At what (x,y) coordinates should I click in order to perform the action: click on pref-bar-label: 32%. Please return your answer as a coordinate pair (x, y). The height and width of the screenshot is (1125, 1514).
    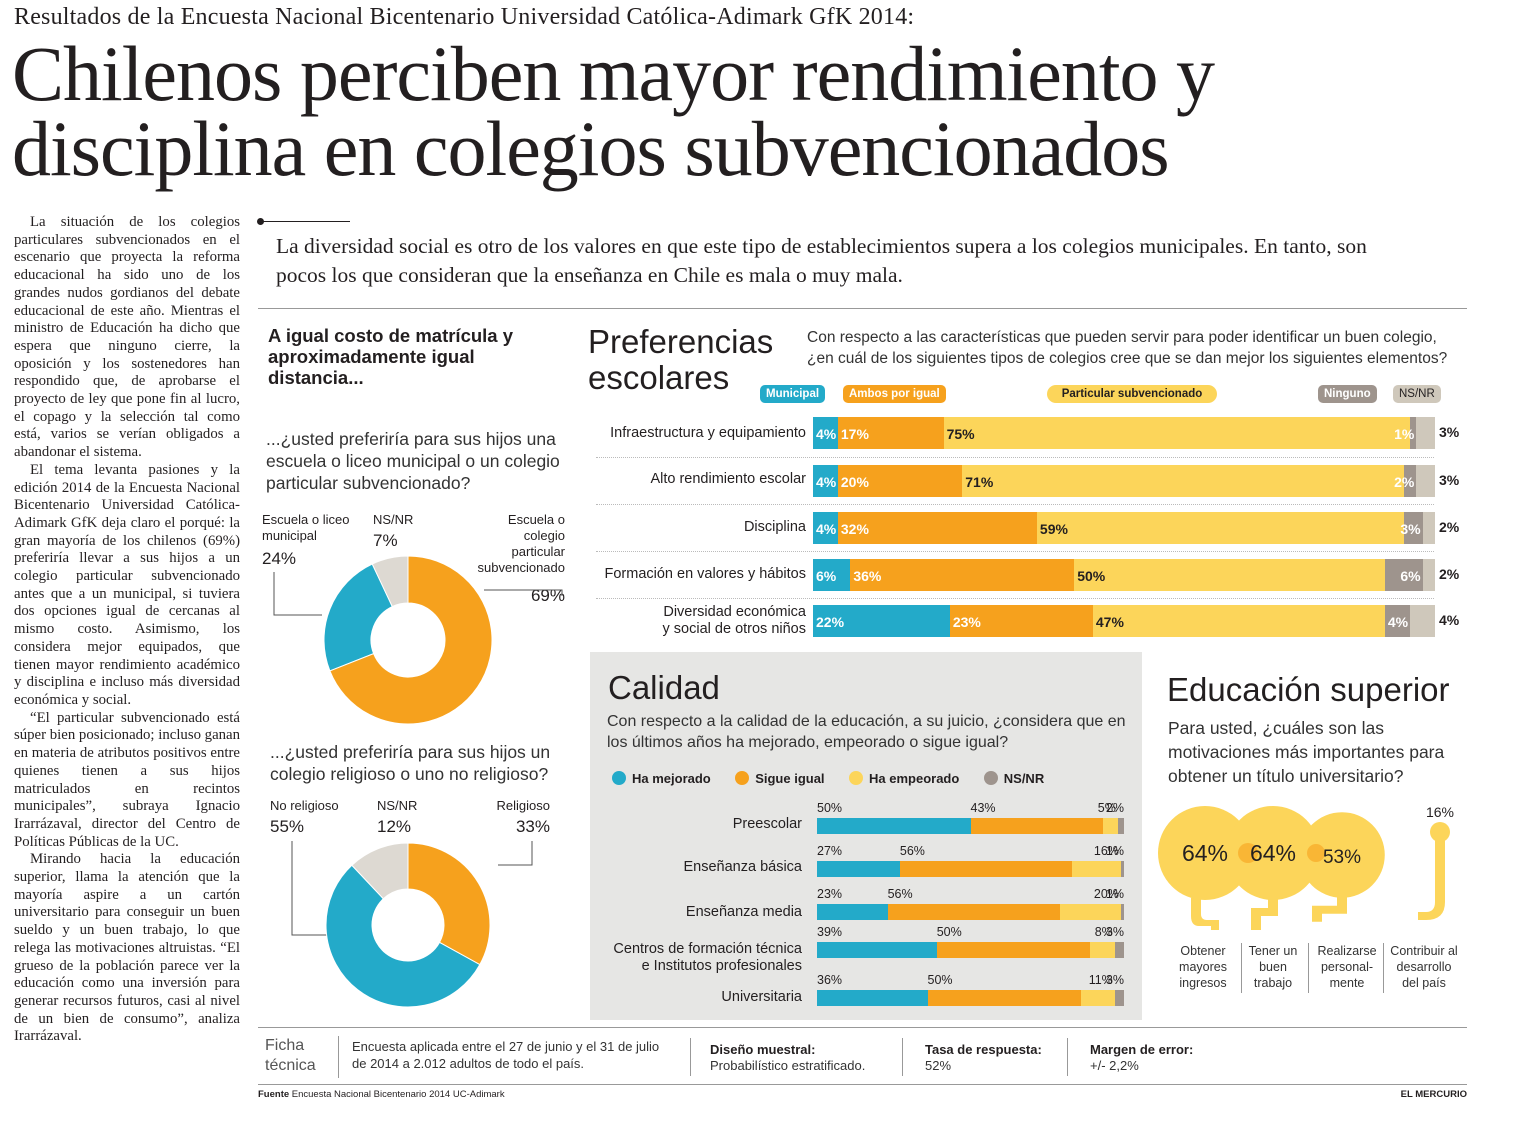
    Looking at the image, I should click on (854, 529).